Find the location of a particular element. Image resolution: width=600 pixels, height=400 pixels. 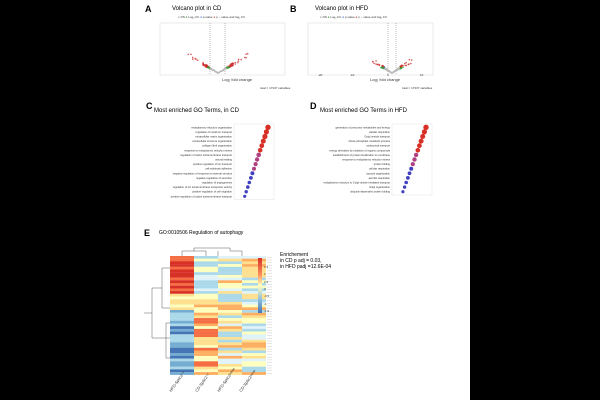

panel-d-label: D is located at coordinates (313, 106).